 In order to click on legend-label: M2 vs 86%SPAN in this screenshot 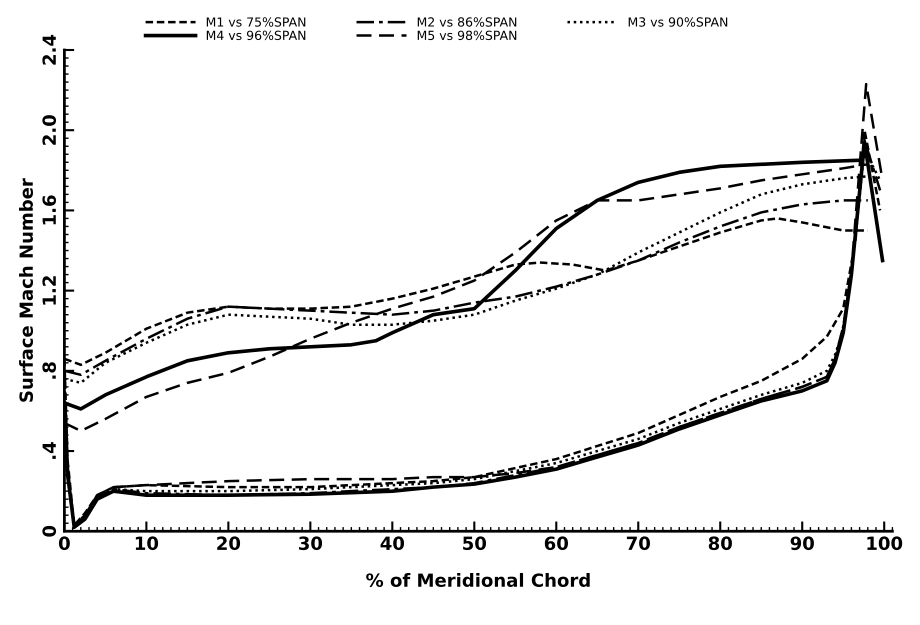, I will do `click(467, 22)`.